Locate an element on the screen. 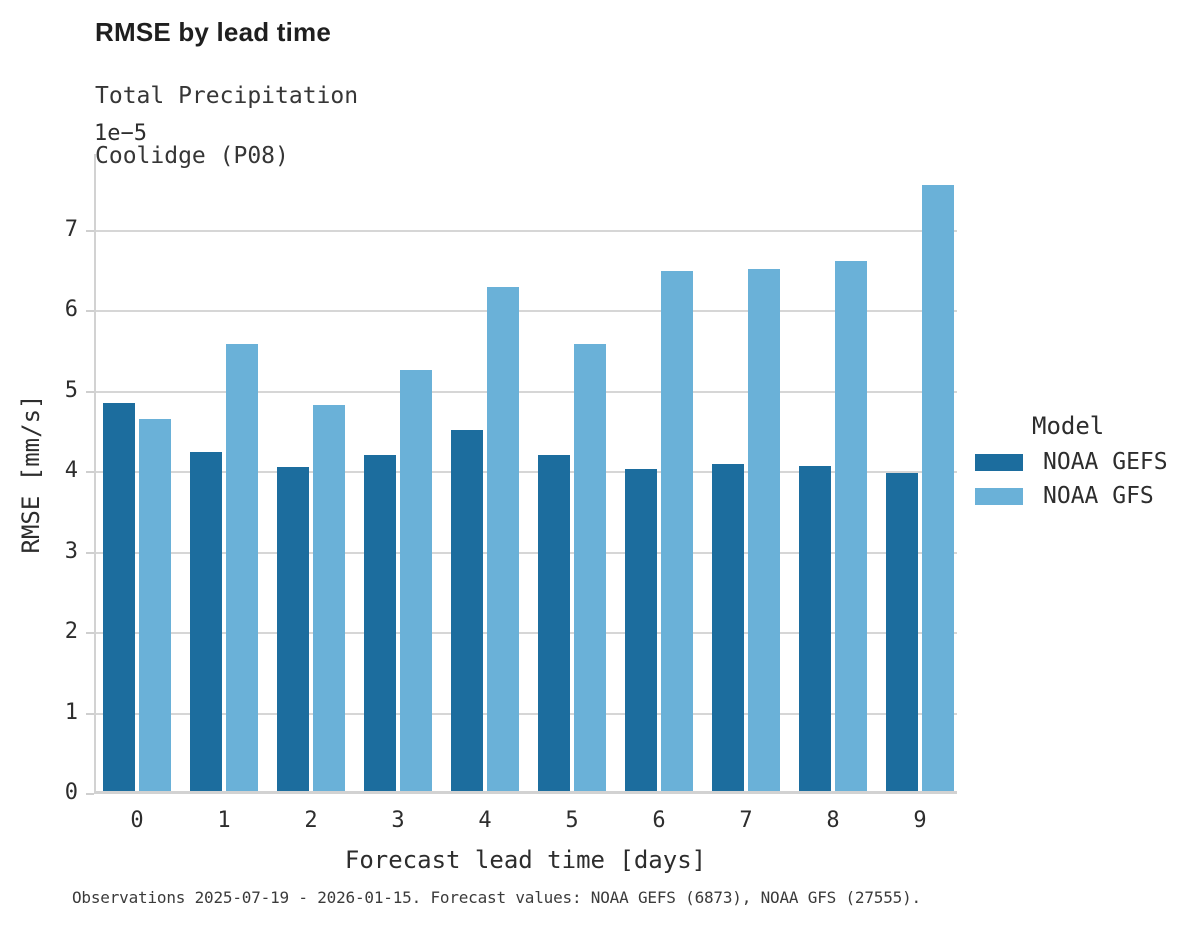 The width and height of the screenshot is (1195, 926). y-tick-label-0: 0 is located at coordinates (71, 792).